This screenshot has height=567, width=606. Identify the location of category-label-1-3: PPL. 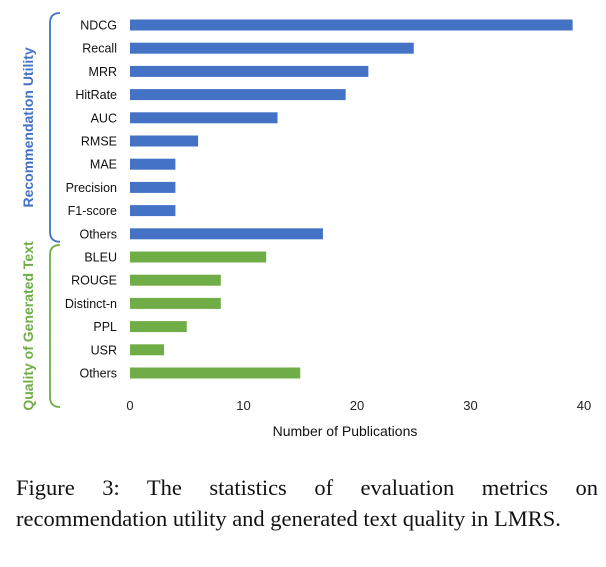
(105, 327).